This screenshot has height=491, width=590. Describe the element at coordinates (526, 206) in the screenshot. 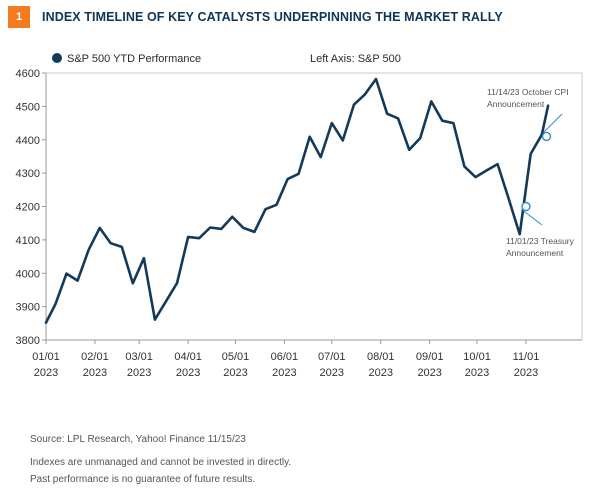

I see `treasury-marker` at that location.